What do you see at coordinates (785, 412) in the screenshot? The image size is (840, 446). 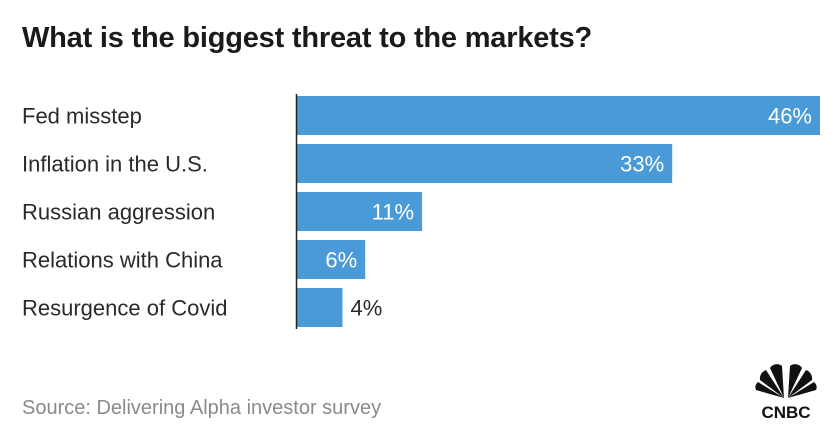 I see `svg-text: CNBC` at bounding box center [785, 412].